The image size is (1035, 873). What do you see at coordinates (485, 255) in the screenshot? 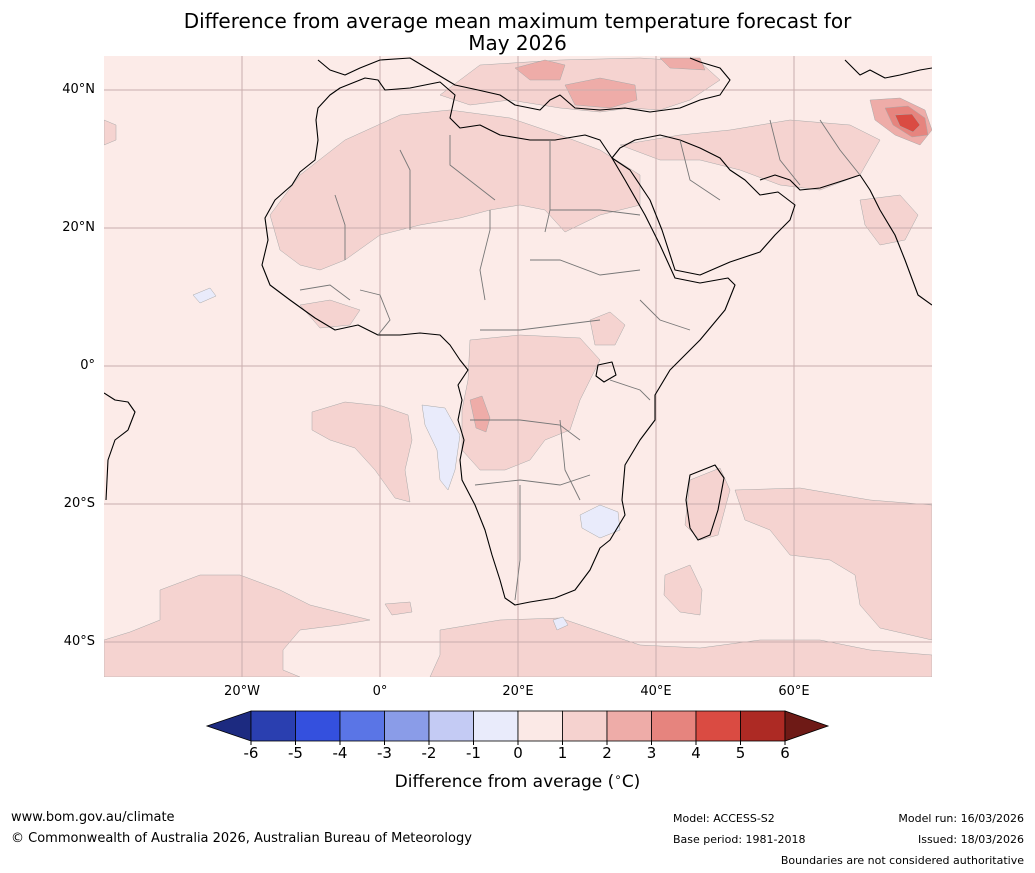
I see `border-chad-niger` at bounding box center [485, 255].